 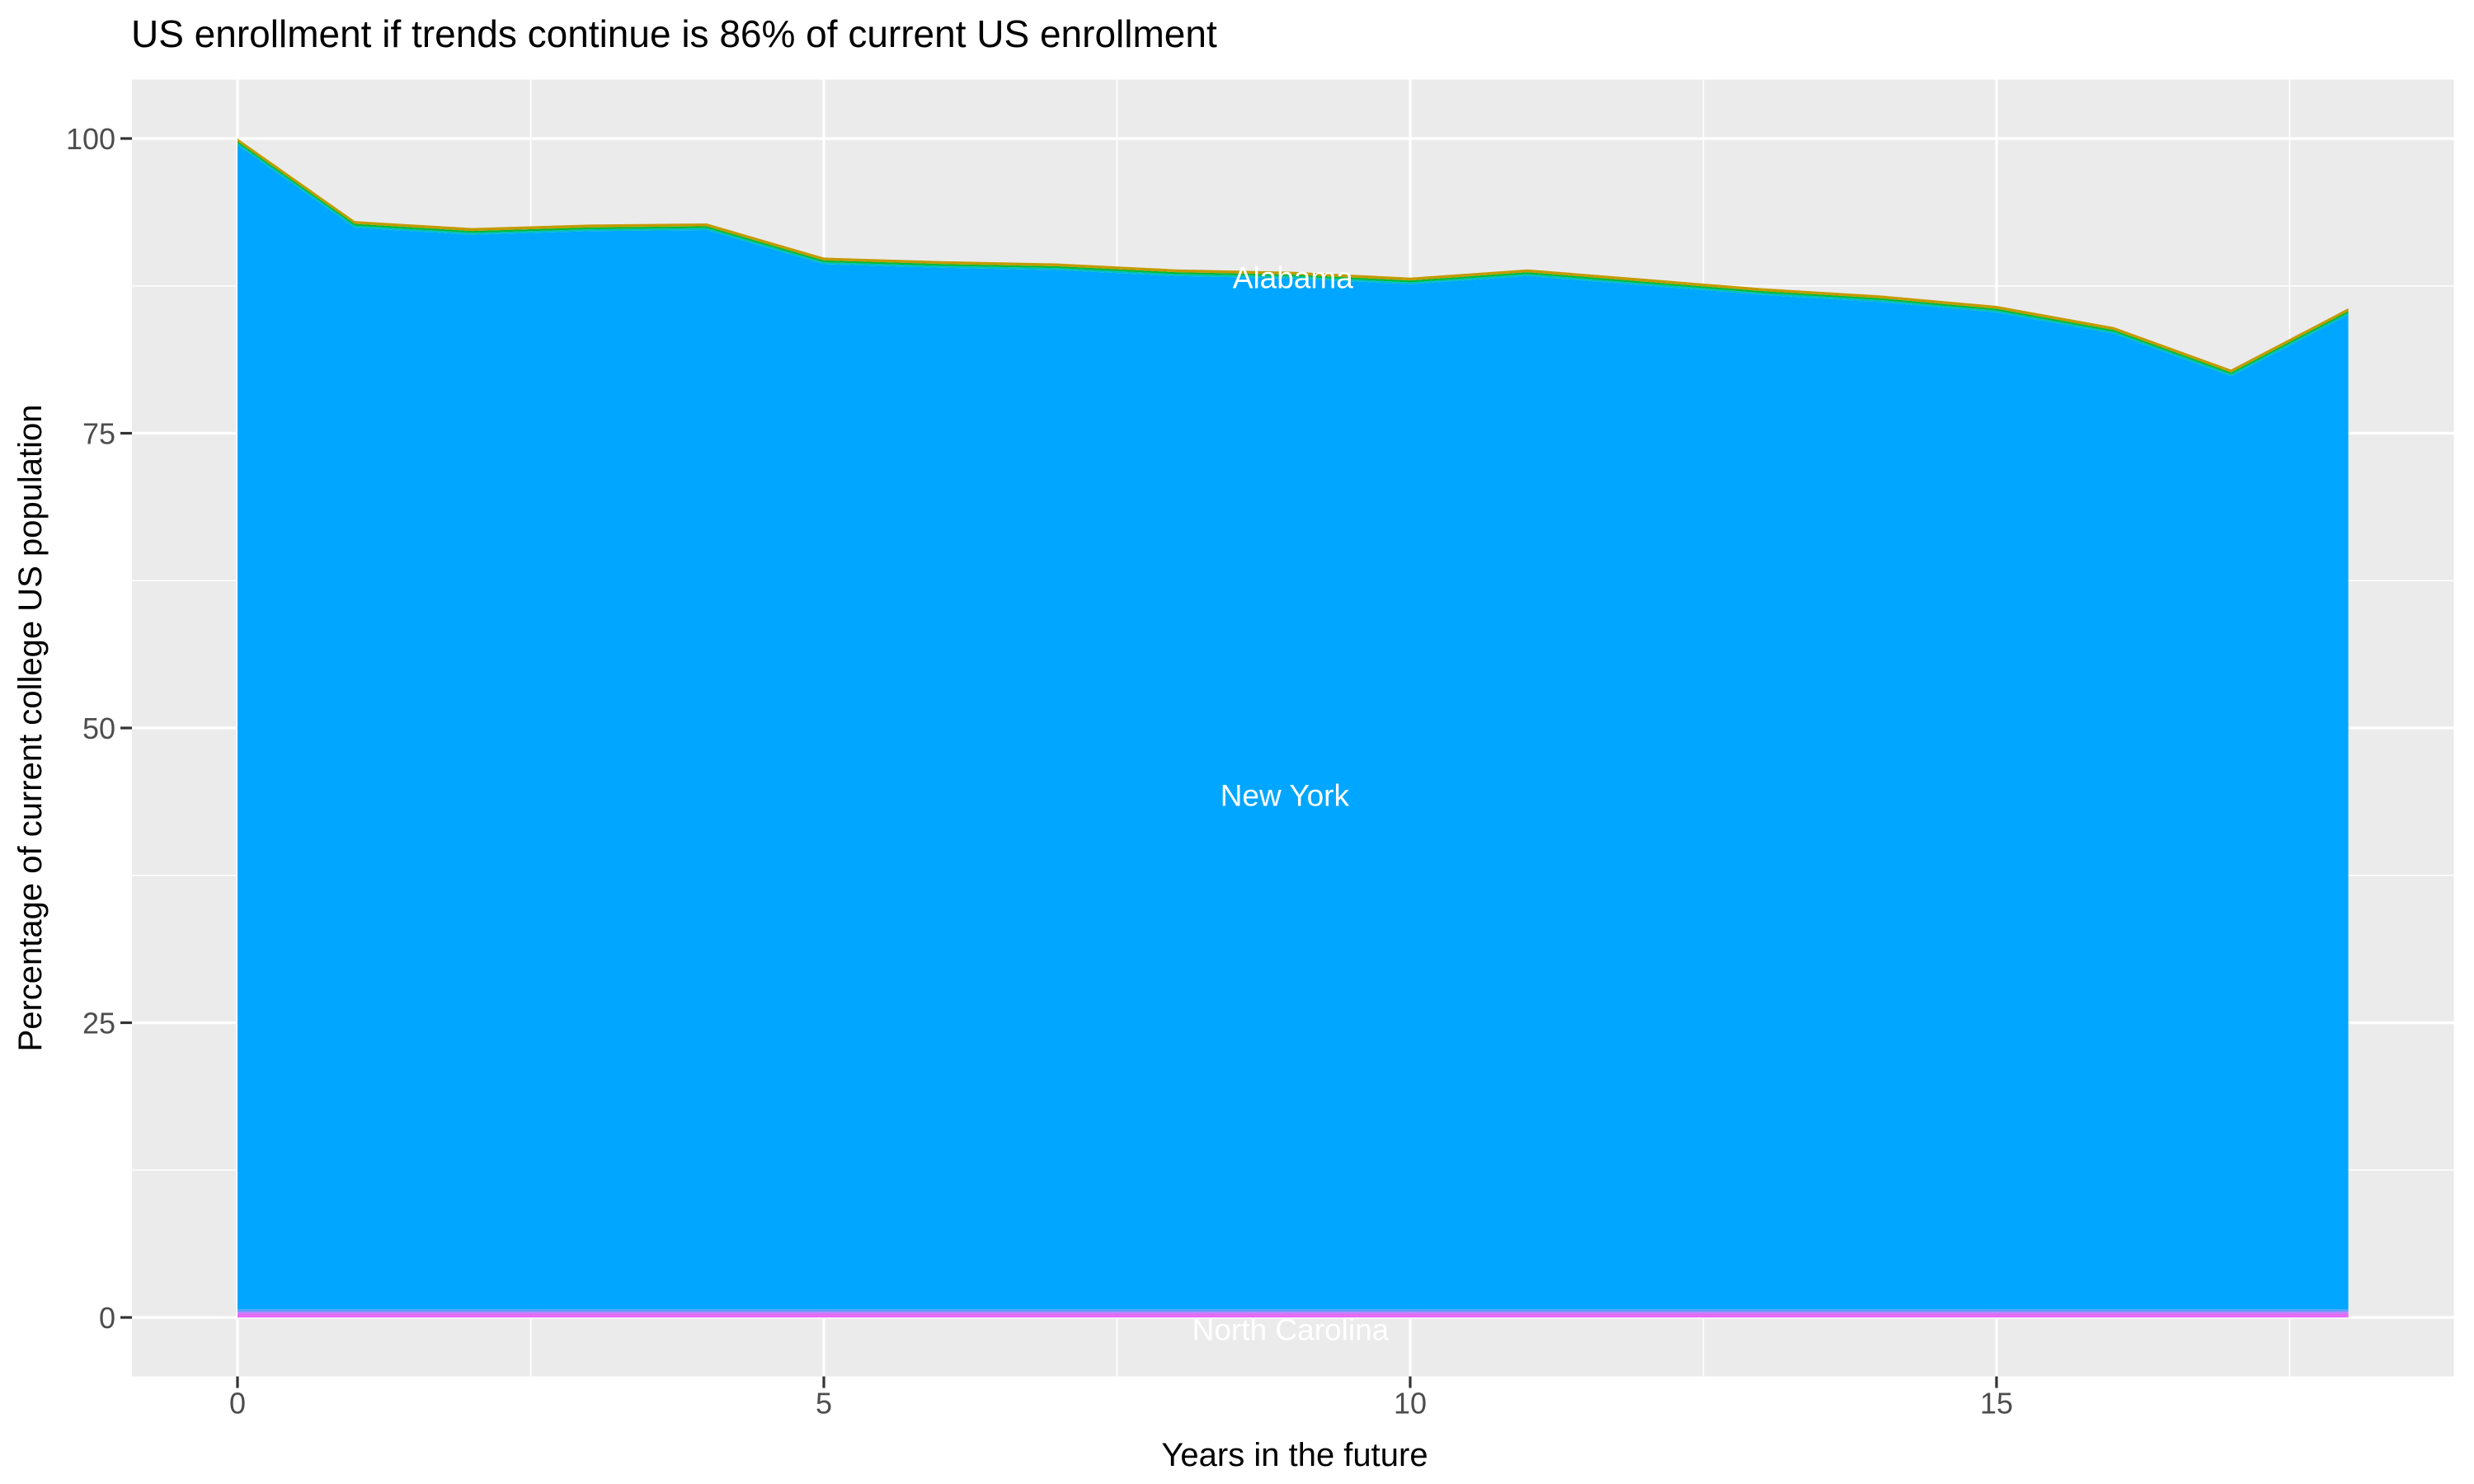 What do you see at coordinates (1291, 1329) in the screenshot?
I see `area-label-north-carolina: North Carolina` at bounding box center [1291, 1329].